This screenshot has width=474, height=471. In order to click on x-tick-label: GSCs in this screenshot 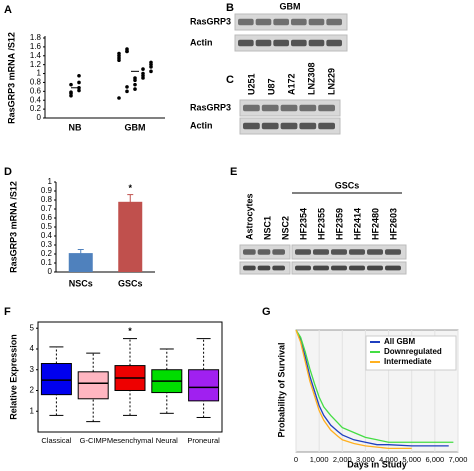, I will do `click(130, 283)`.